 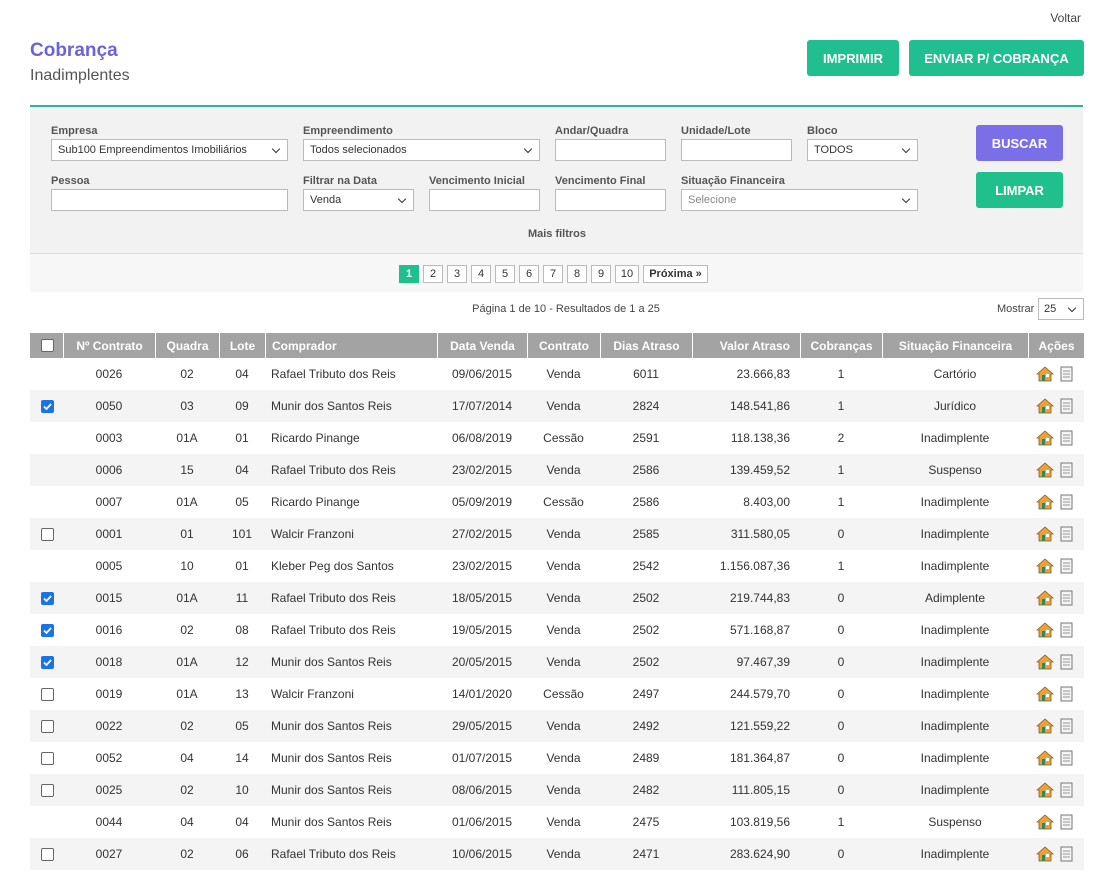 What do you see at coordinates (242, 438) in the screenshot?
I see `table-cell: 01` at bounding box center [242, 438].